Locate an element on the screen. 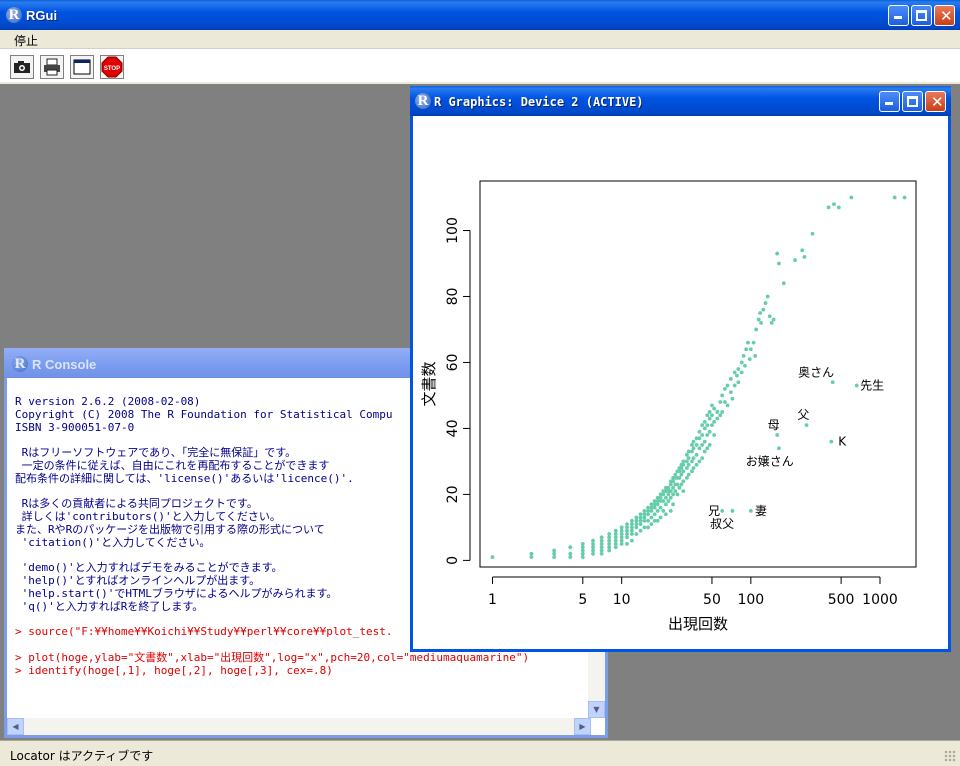 The width and height of the screenshot is (960, 766). resize-grip-icon is located at coordinates (950, 756).